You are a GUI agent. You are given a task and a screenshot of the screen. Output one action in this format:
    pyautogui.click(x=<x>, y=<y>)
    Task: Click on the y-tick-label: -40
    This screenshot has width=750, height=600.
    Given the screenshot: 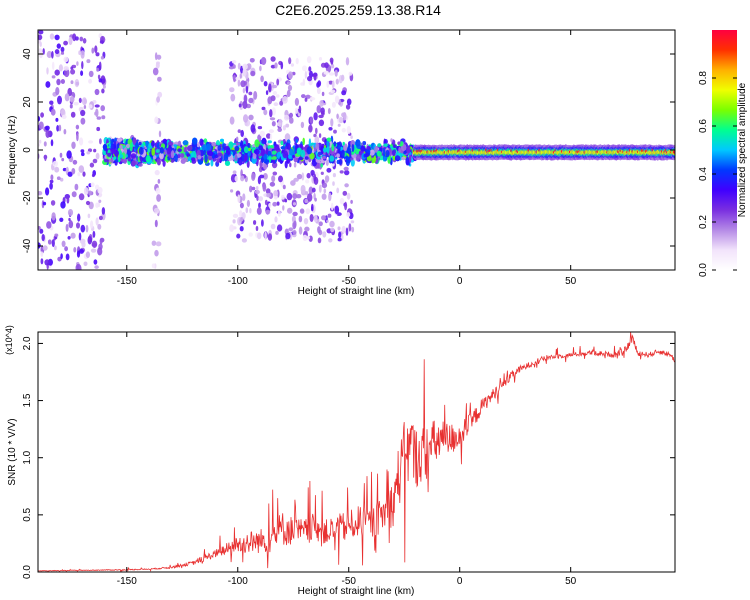 What is the action you would take?
    pyautogui.click(x=27, y=245)
    